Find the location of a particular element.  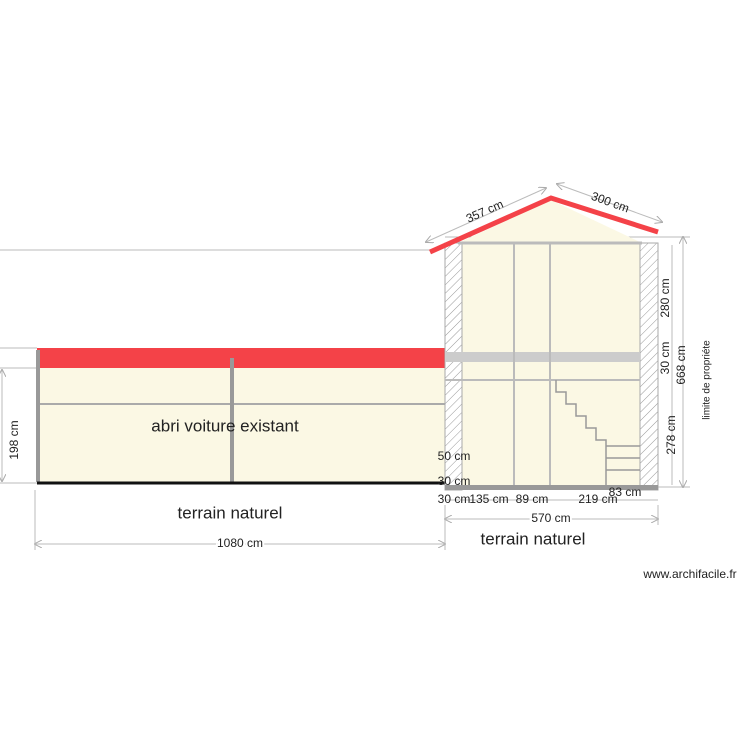

property-limit: limite de propriéte is located at coordinates (707, 380).